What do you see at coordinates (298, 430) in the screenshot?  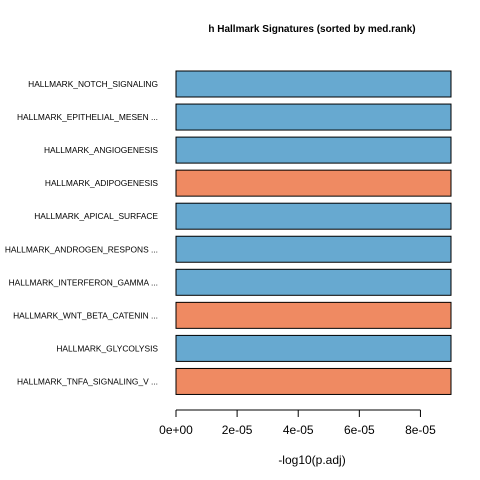 I see `x-tick-label: 4e-05` at bounding box center [298, 430].